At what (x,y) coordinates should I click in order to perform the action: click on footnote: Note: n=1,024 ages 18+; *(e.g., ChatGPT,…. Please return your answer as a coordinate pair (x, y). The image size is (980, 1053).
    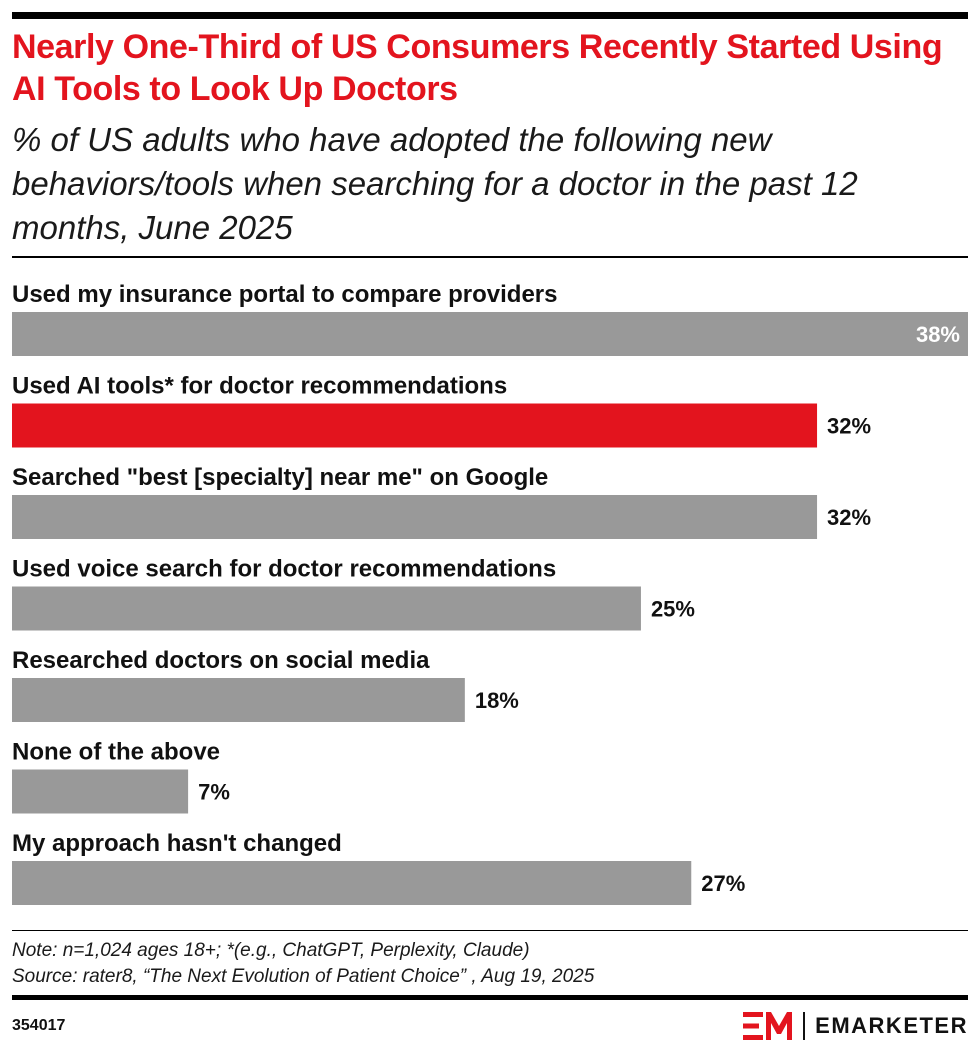
    Looking at the image, I should click on (490, 964).